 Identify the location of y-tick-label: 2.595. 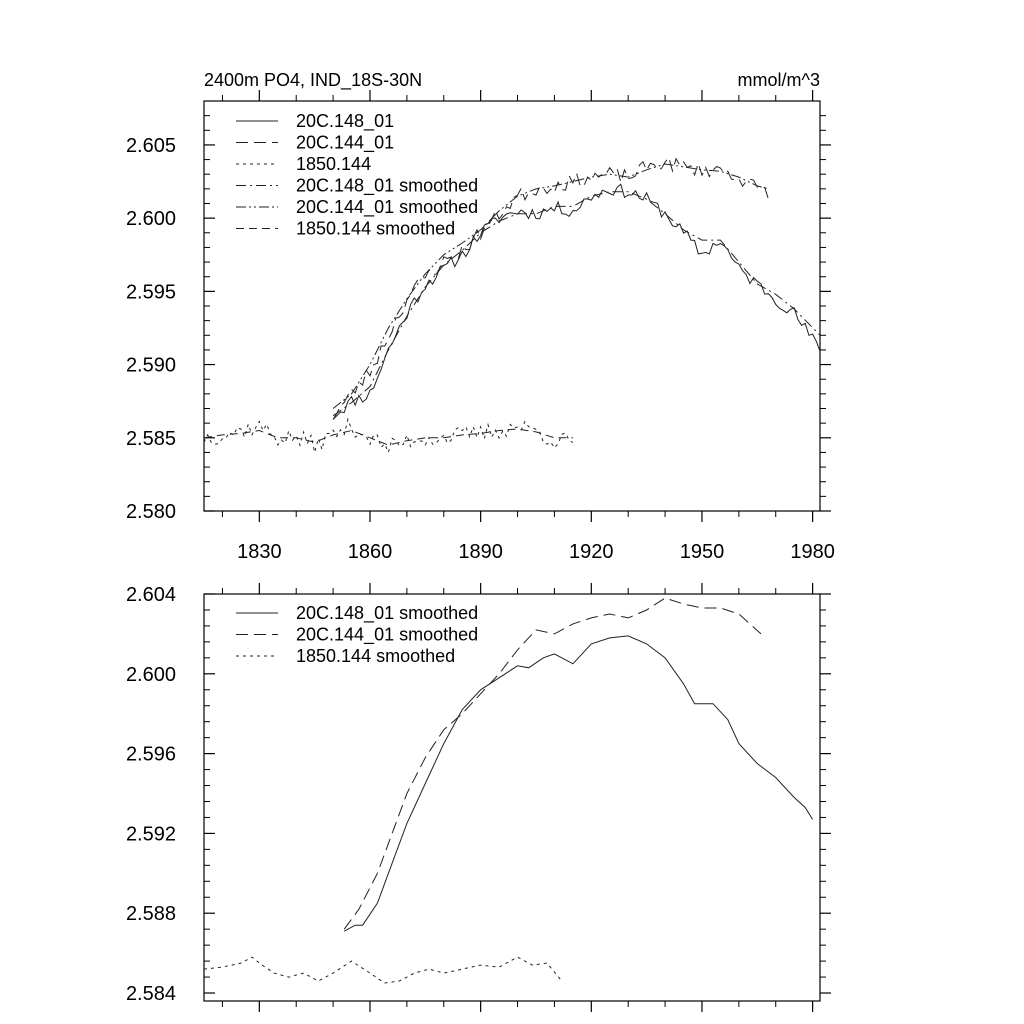
(151, 292).